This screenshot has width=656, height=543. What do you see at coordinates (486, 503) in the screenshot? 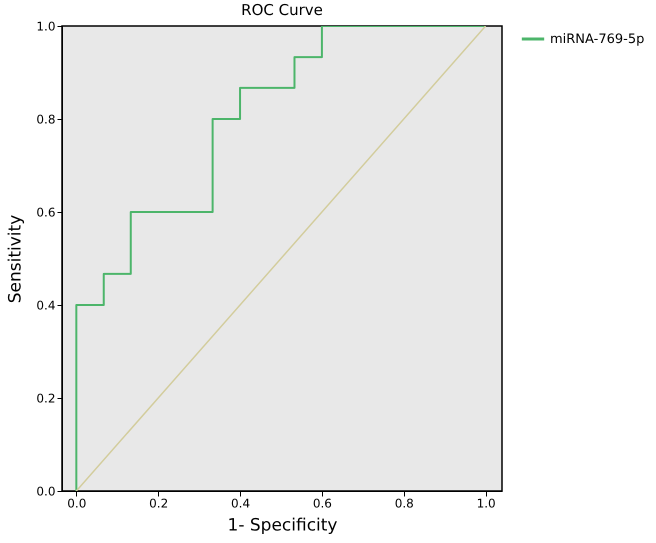
I see `x-tick-label: 1.0` at bounding box center [486, 503].